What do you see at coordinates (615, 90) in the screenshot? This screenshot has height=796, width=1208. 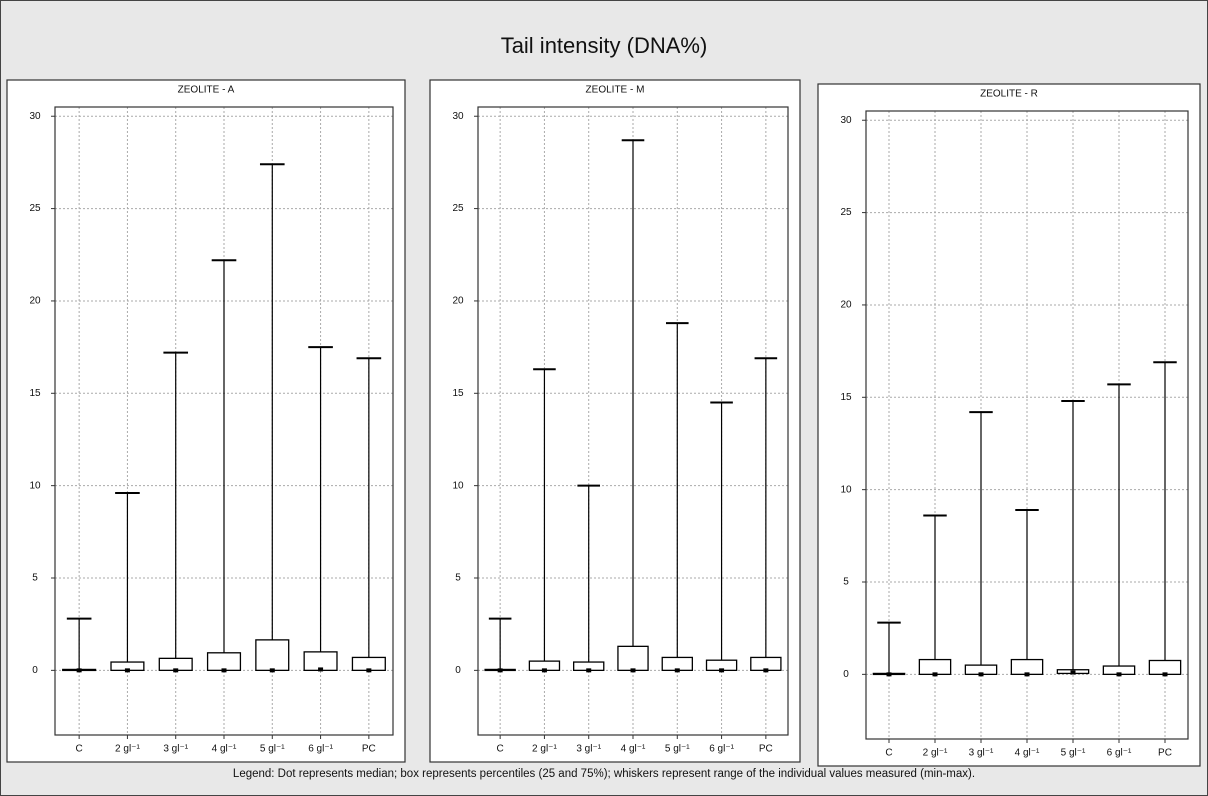 I see `panel-title: ZEOLITE - M` at bounding box center [615, 90].